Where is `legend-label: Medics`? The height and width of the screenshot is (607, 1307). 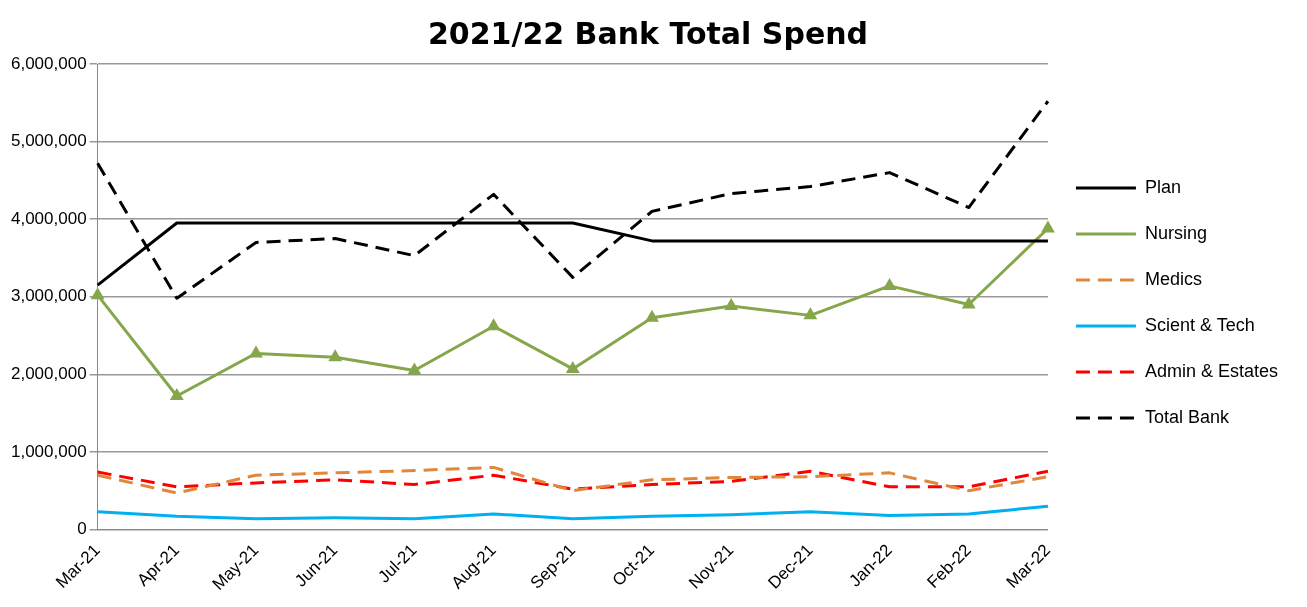
legend-label: Medics is located at coordinates (1173, 278).